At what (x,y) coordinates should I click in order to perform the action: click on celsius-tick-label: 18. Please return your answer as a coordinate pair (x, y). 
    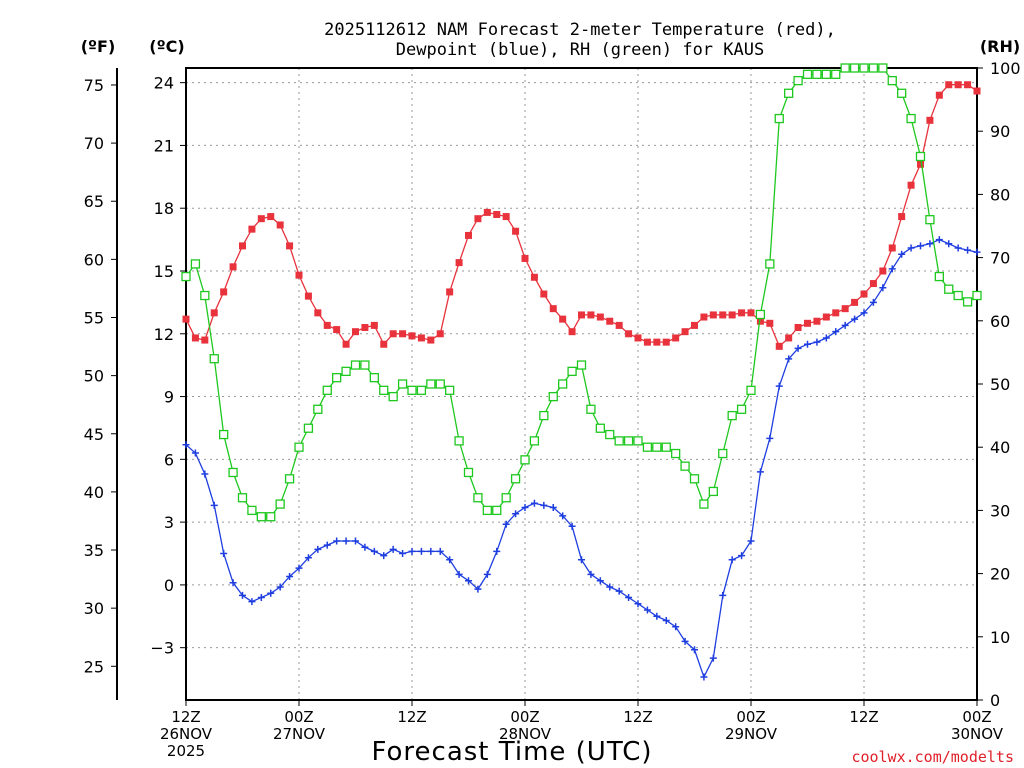
    Looking at the image, I should click on (164, 208).